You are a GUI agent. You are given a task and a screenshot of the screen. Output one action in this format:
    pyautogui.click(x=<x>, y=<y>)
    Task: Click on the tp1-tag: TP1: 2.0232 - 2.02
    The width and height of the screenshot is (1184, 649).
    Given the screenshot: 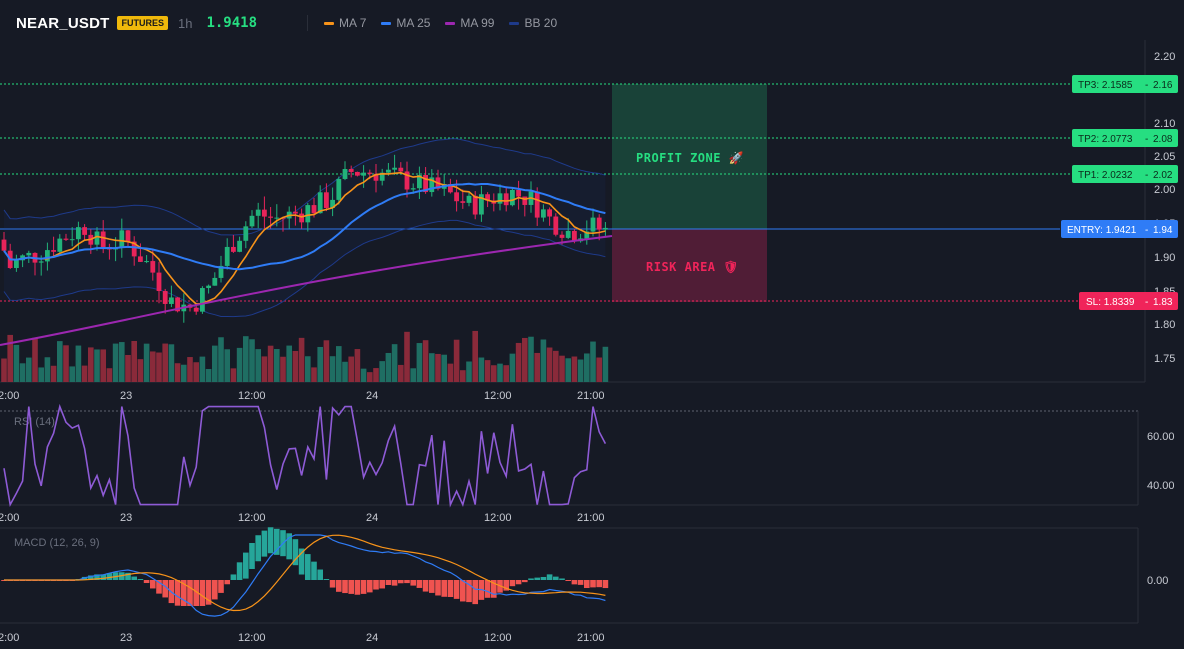 What is the action you would take?
    pyautogui.click(x=1125, y=174)
    